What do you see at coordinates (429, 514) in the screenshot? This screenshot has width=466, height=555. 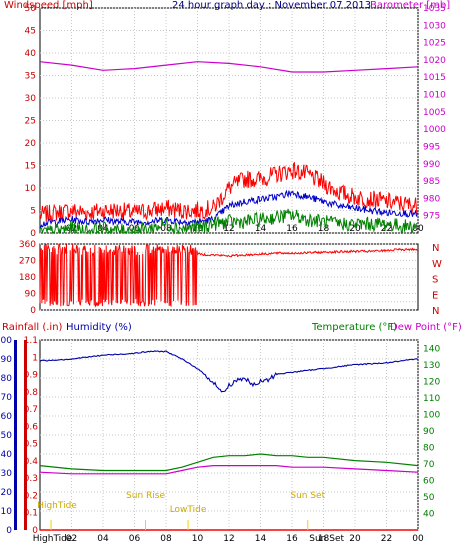 I see `temperature-y-tick-label: 40` at bounding box center [429, 514].